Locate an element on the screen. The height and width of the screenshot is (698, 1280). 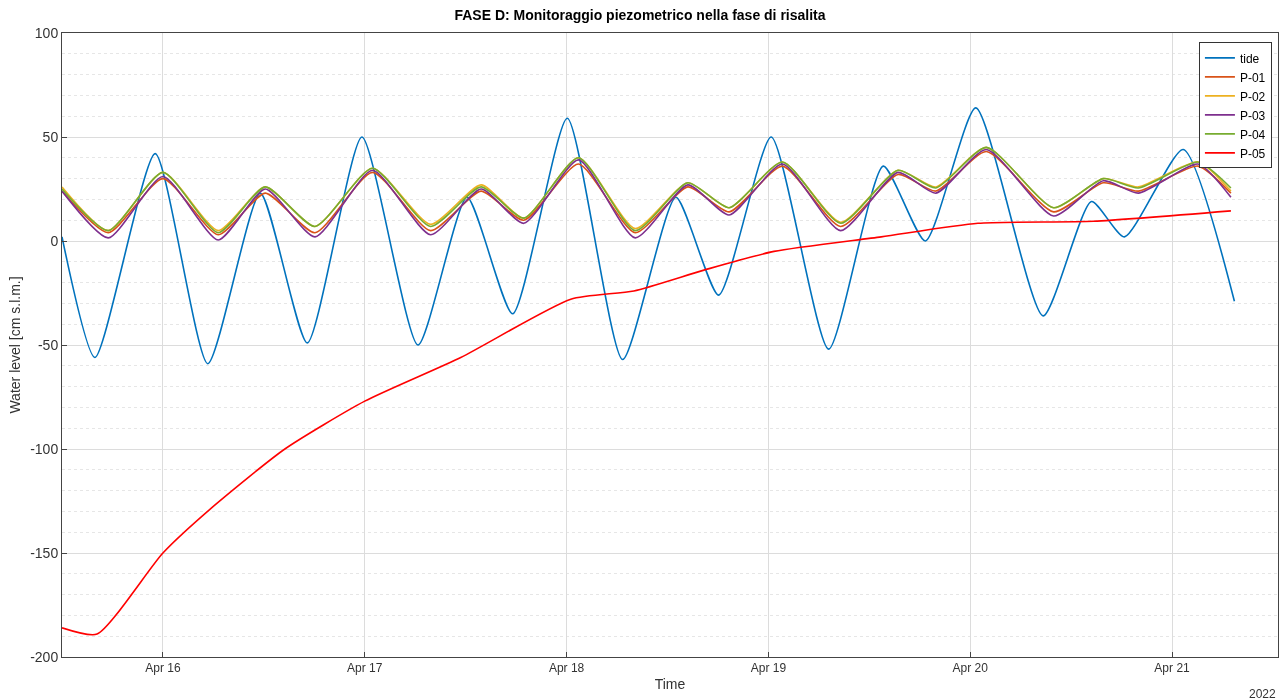
legend-label: tide is located at coordinates (1249, 58).